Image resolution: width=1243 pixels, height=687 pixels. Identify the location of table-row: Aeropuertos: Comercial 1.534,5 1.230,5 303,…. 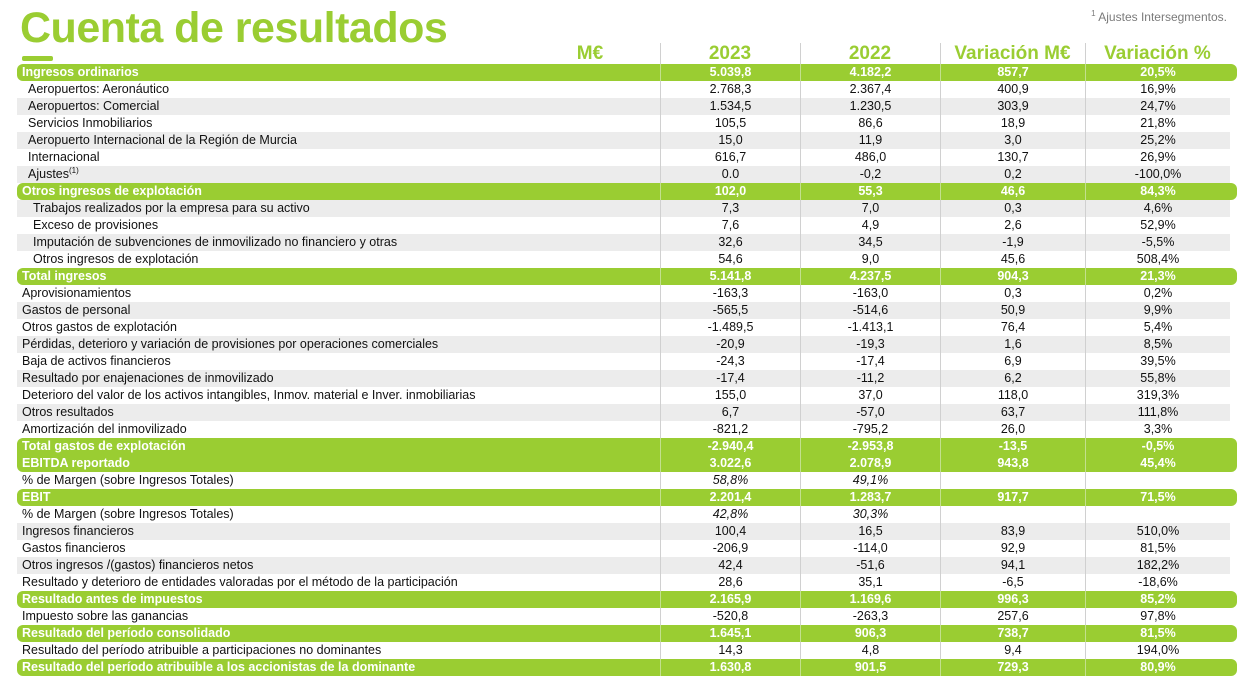
(627, 106).